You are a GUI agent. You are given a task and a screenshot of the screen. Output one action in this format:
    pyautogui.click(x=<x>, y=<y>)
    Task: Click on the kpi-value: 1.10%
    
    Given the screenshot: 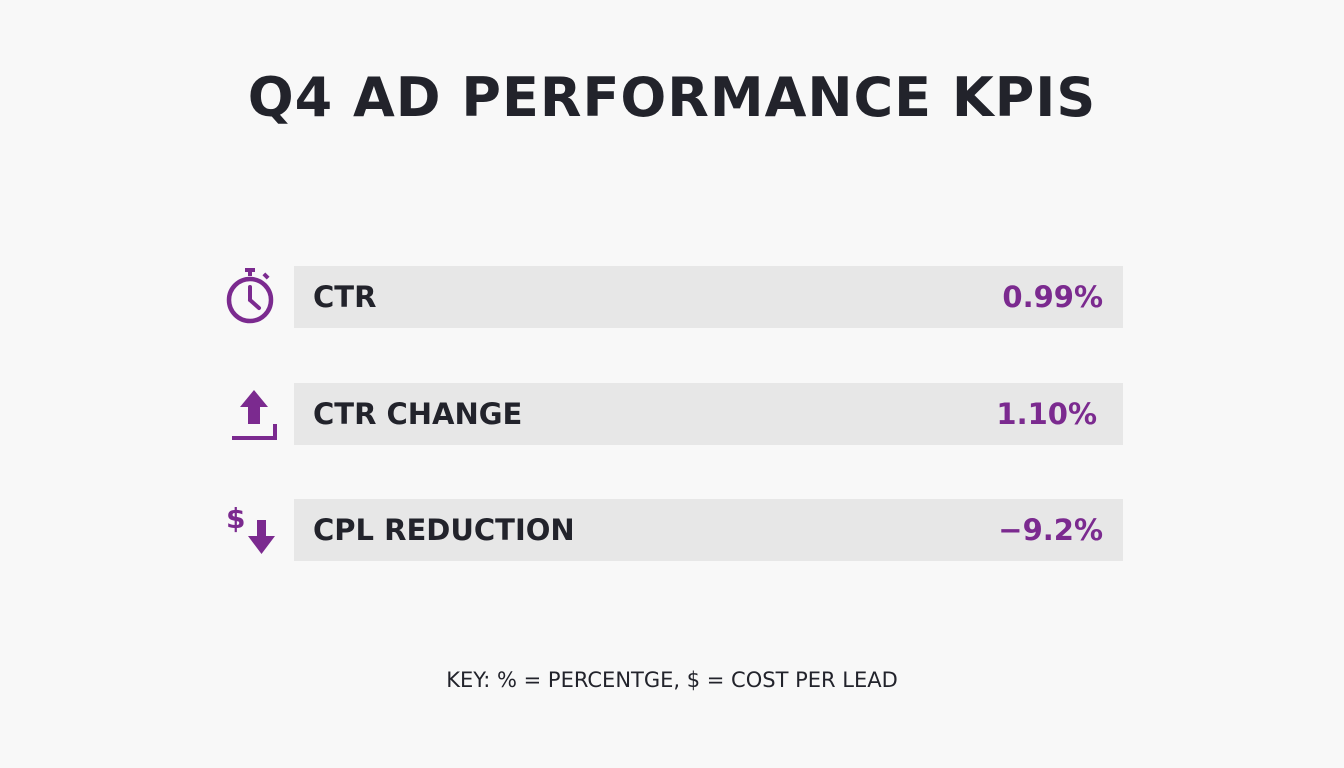 What is the action you would take?
    pyautogui.click(x=1046, y=414)
    